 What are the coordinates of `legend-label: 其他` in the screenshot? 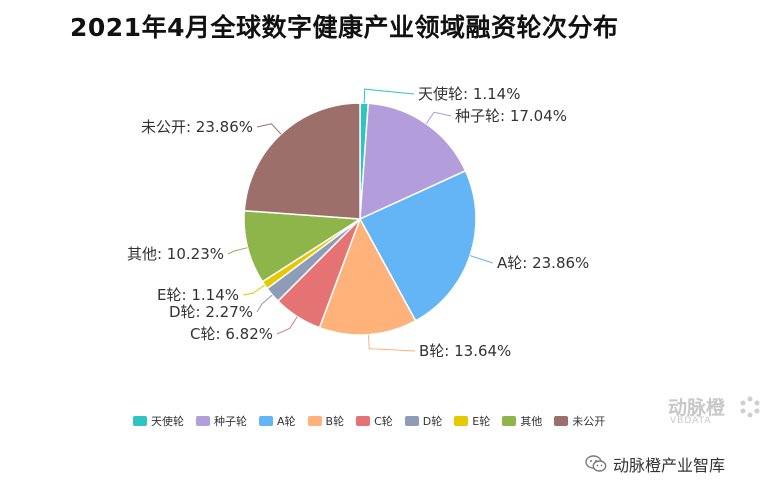 It's located at (531, 421).